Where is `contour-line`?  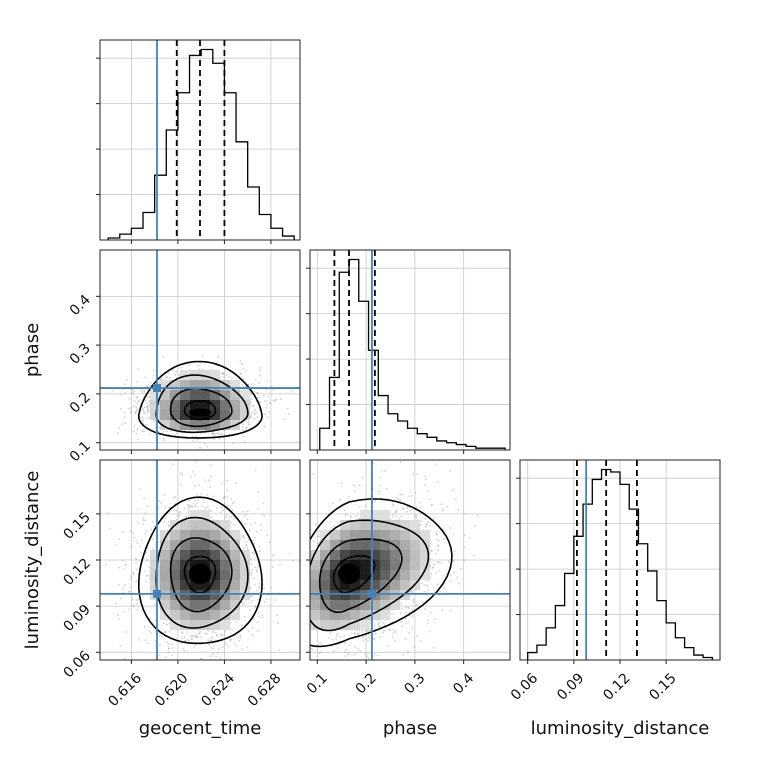 contour-line is located at coordinates (201, 575).